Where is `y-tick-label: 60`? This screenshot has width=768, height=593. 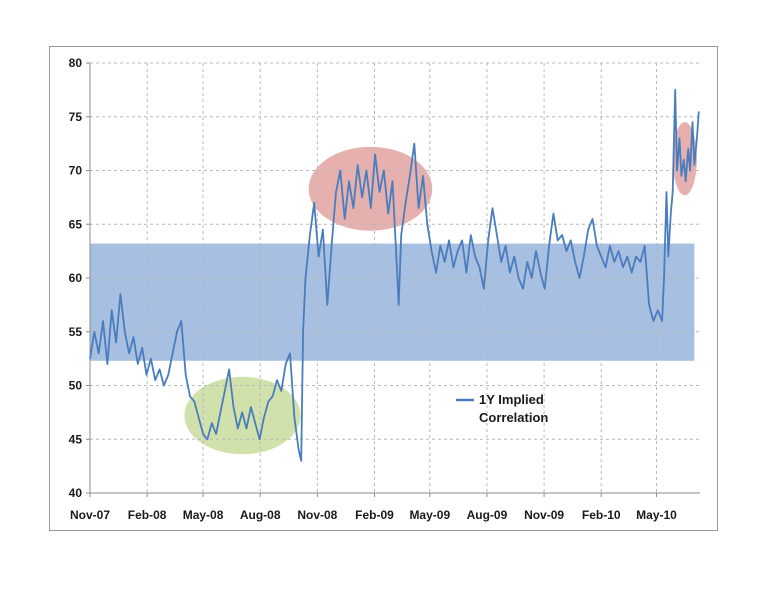
y-tick-label: 60 is located at coordinates (76, 278).